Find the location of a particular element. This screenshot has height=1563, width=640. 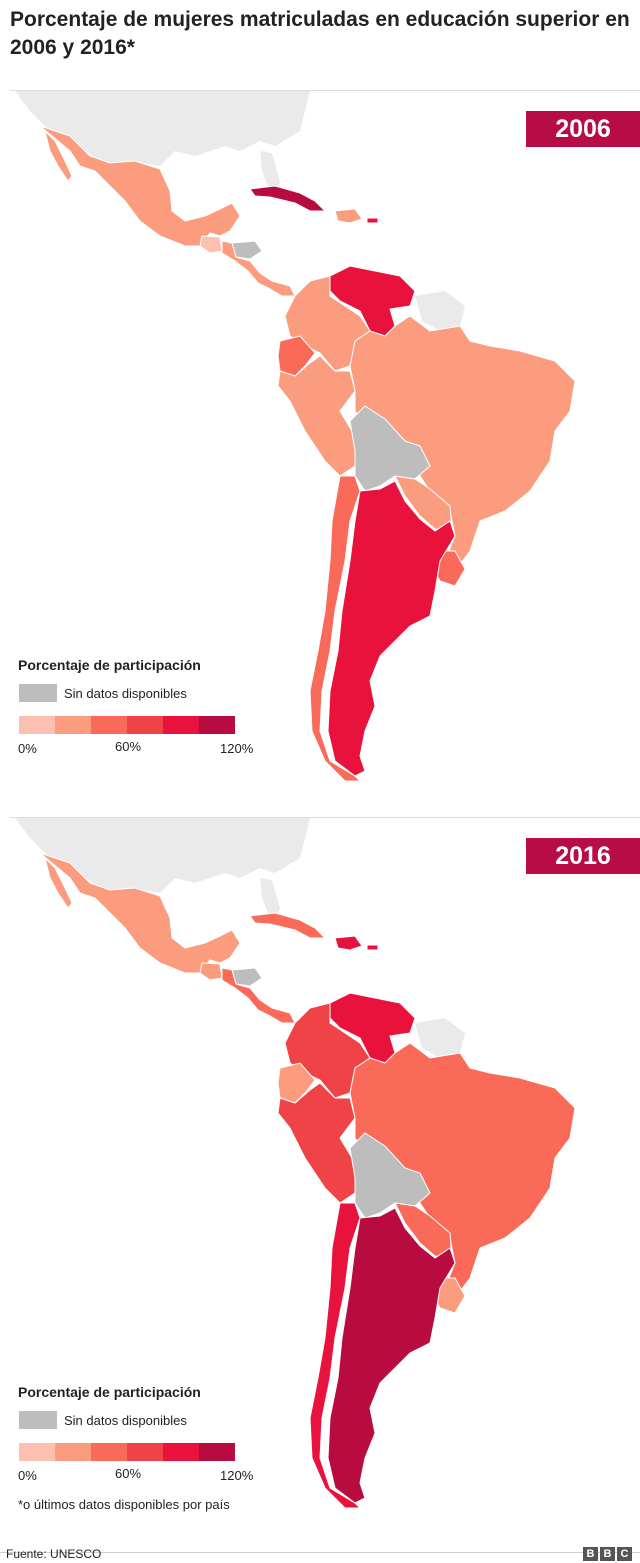

footnote: *o últimos datos disponibles por país is located at coordinates (124, 1504).